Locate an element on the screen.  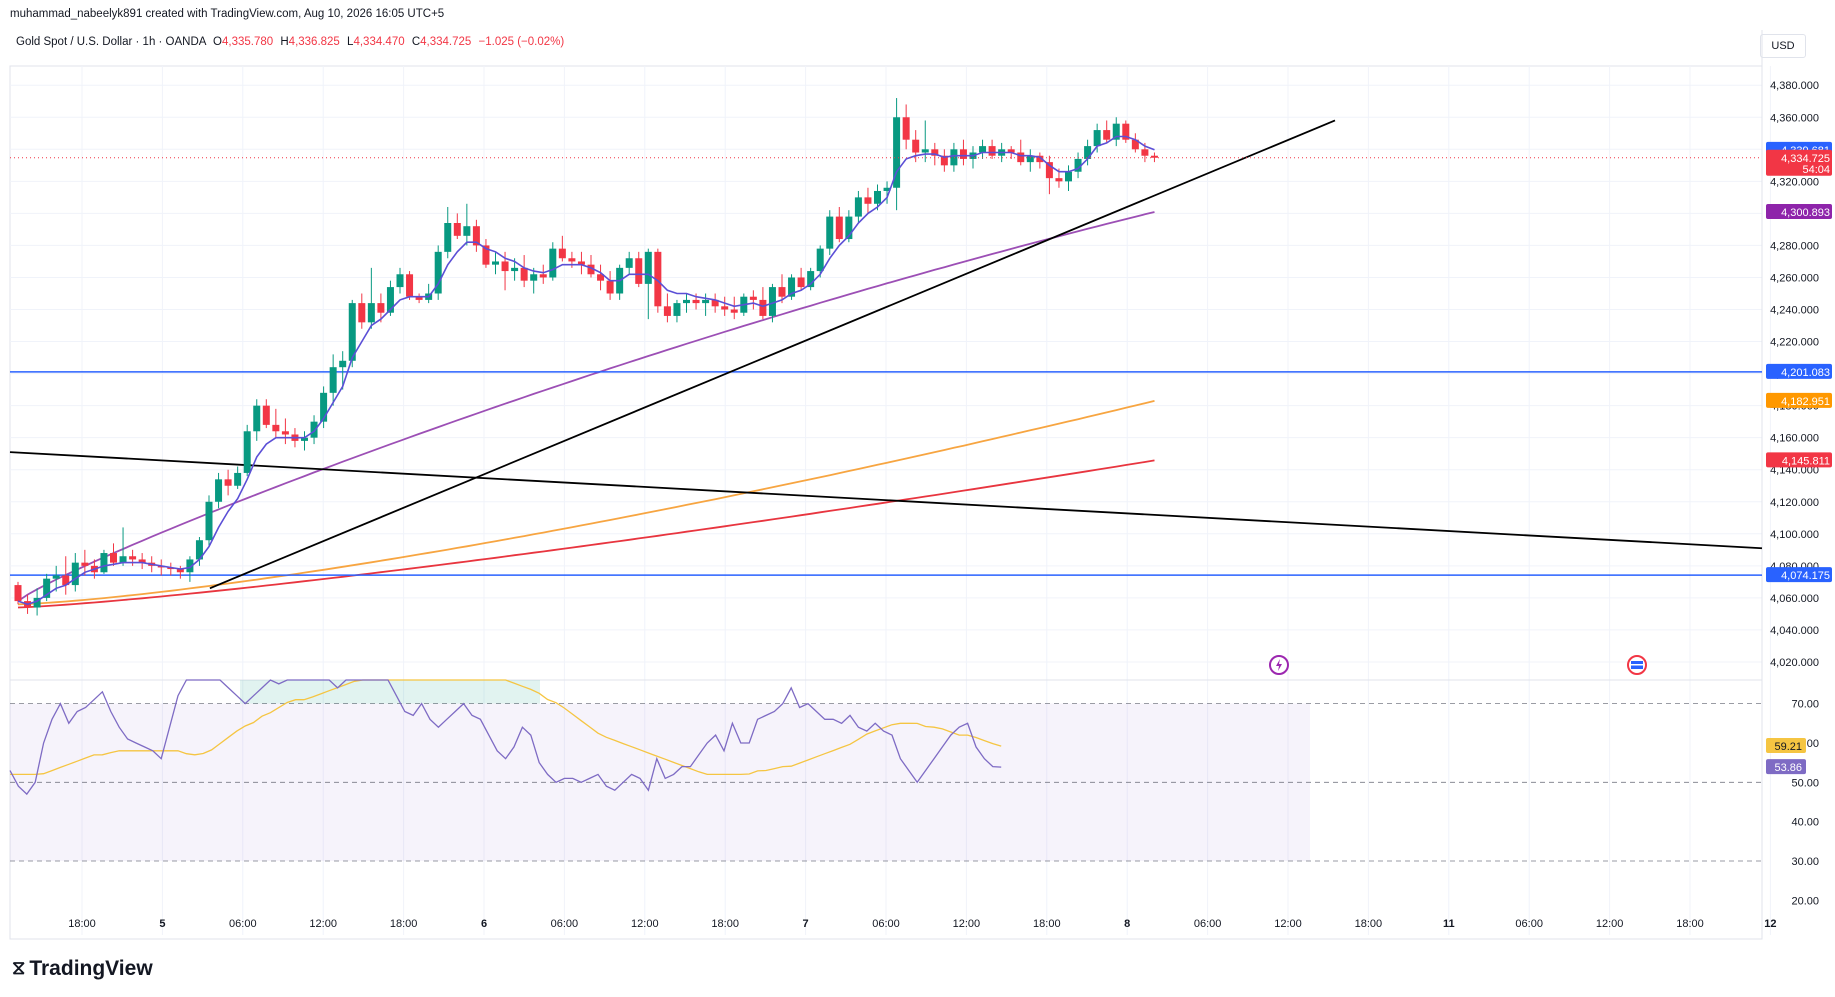
time-tick-label: 12:00 is located at coordinates (645, 924).